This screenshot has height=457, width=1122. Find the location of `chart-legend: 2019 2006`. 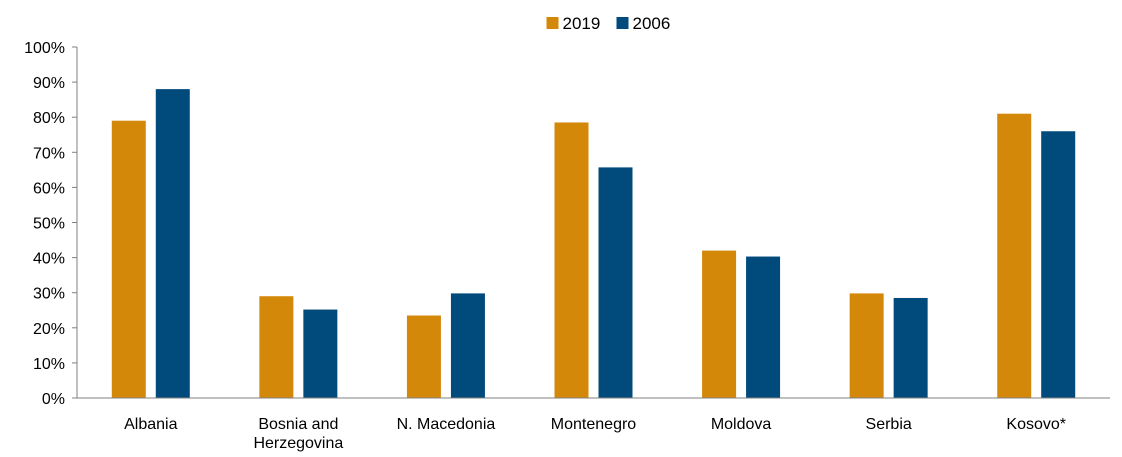

chart-legend: 2019 2006 is located at coordinates (608, 23).